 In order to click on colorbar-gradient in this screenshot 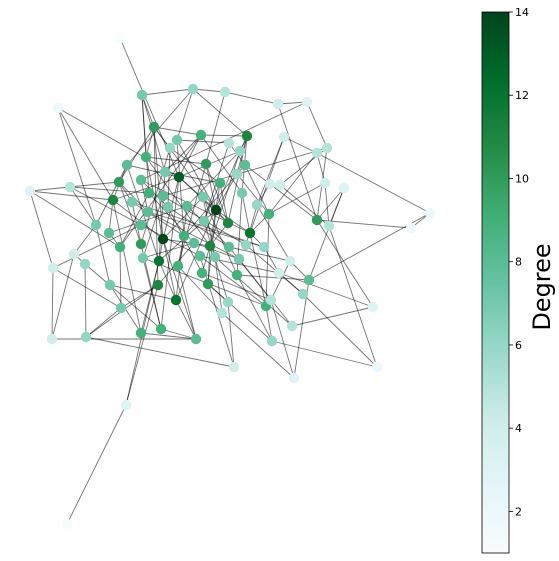, I will do `click(495, 282)`.